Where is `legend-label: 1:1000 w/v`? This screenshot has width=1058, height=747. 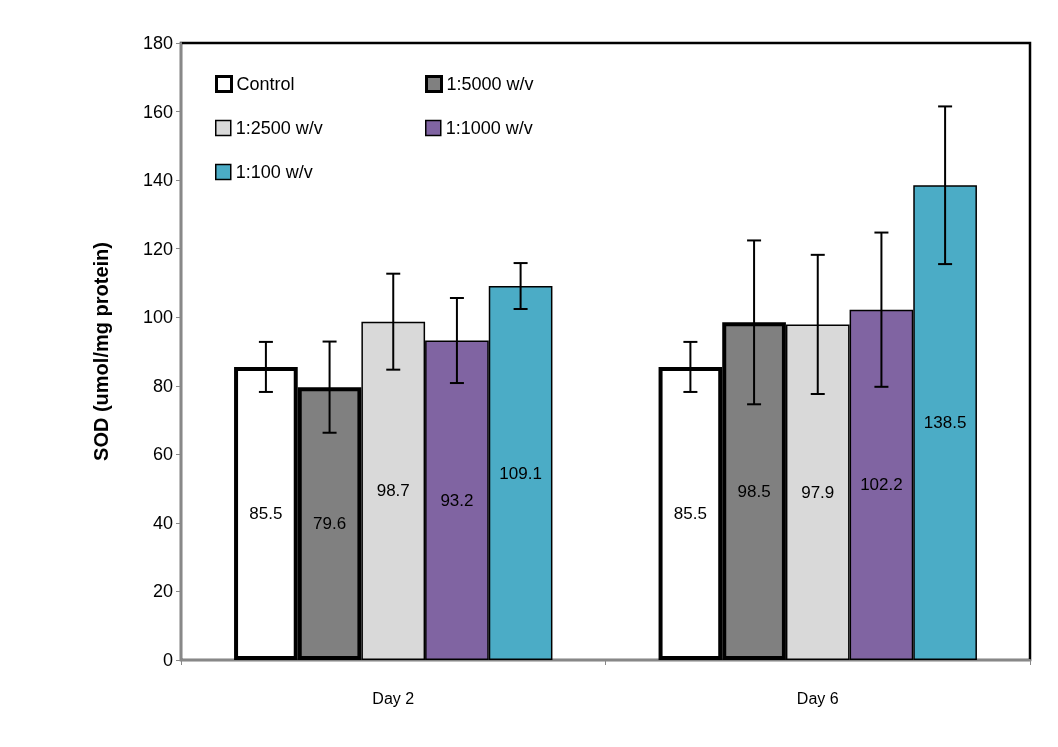 legend-label: 1:1000 w/v is located at coordinates (489, 128).